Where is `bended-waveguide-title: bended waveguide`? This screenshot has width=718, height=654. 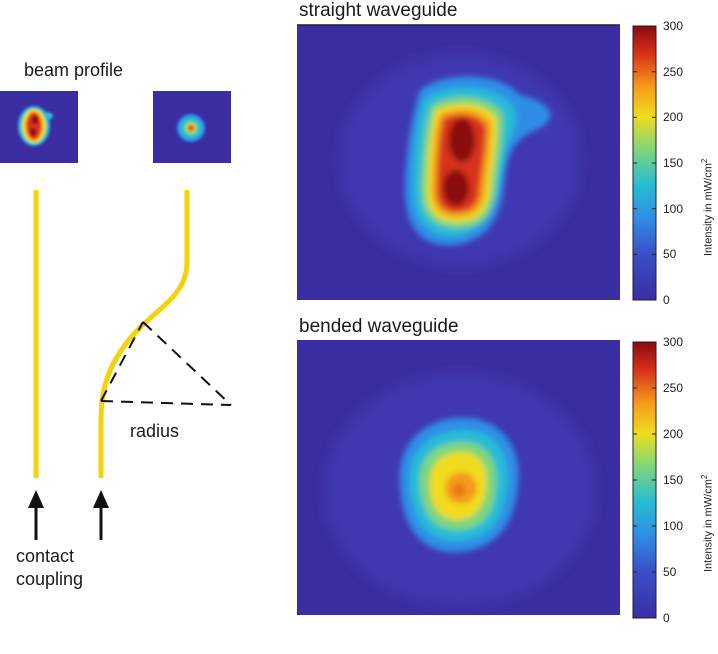
bended-waveguide-title: bended waveguide is located at coordinates (379, 326).